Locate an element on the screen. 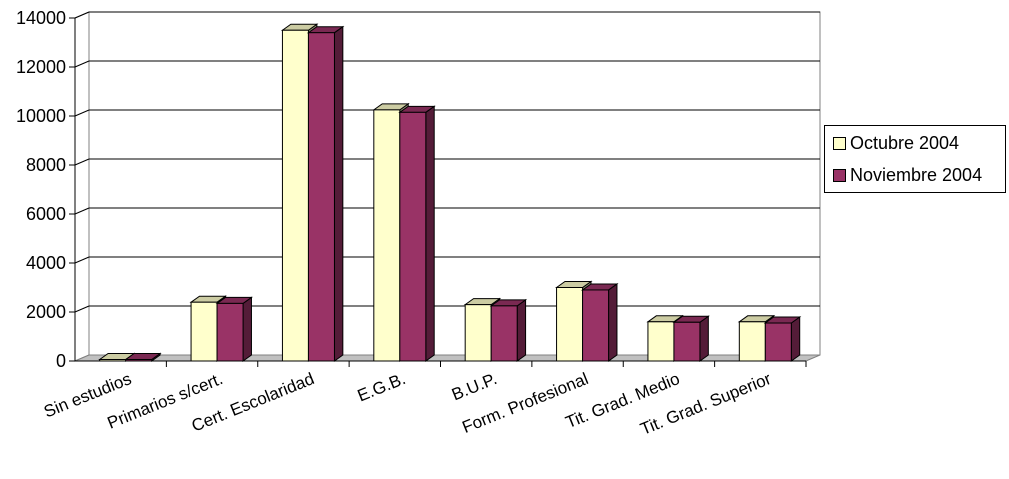 This screenshot has height=479, width=1009. x-category-label: B.U.P. is located at coordinates (474, 386).